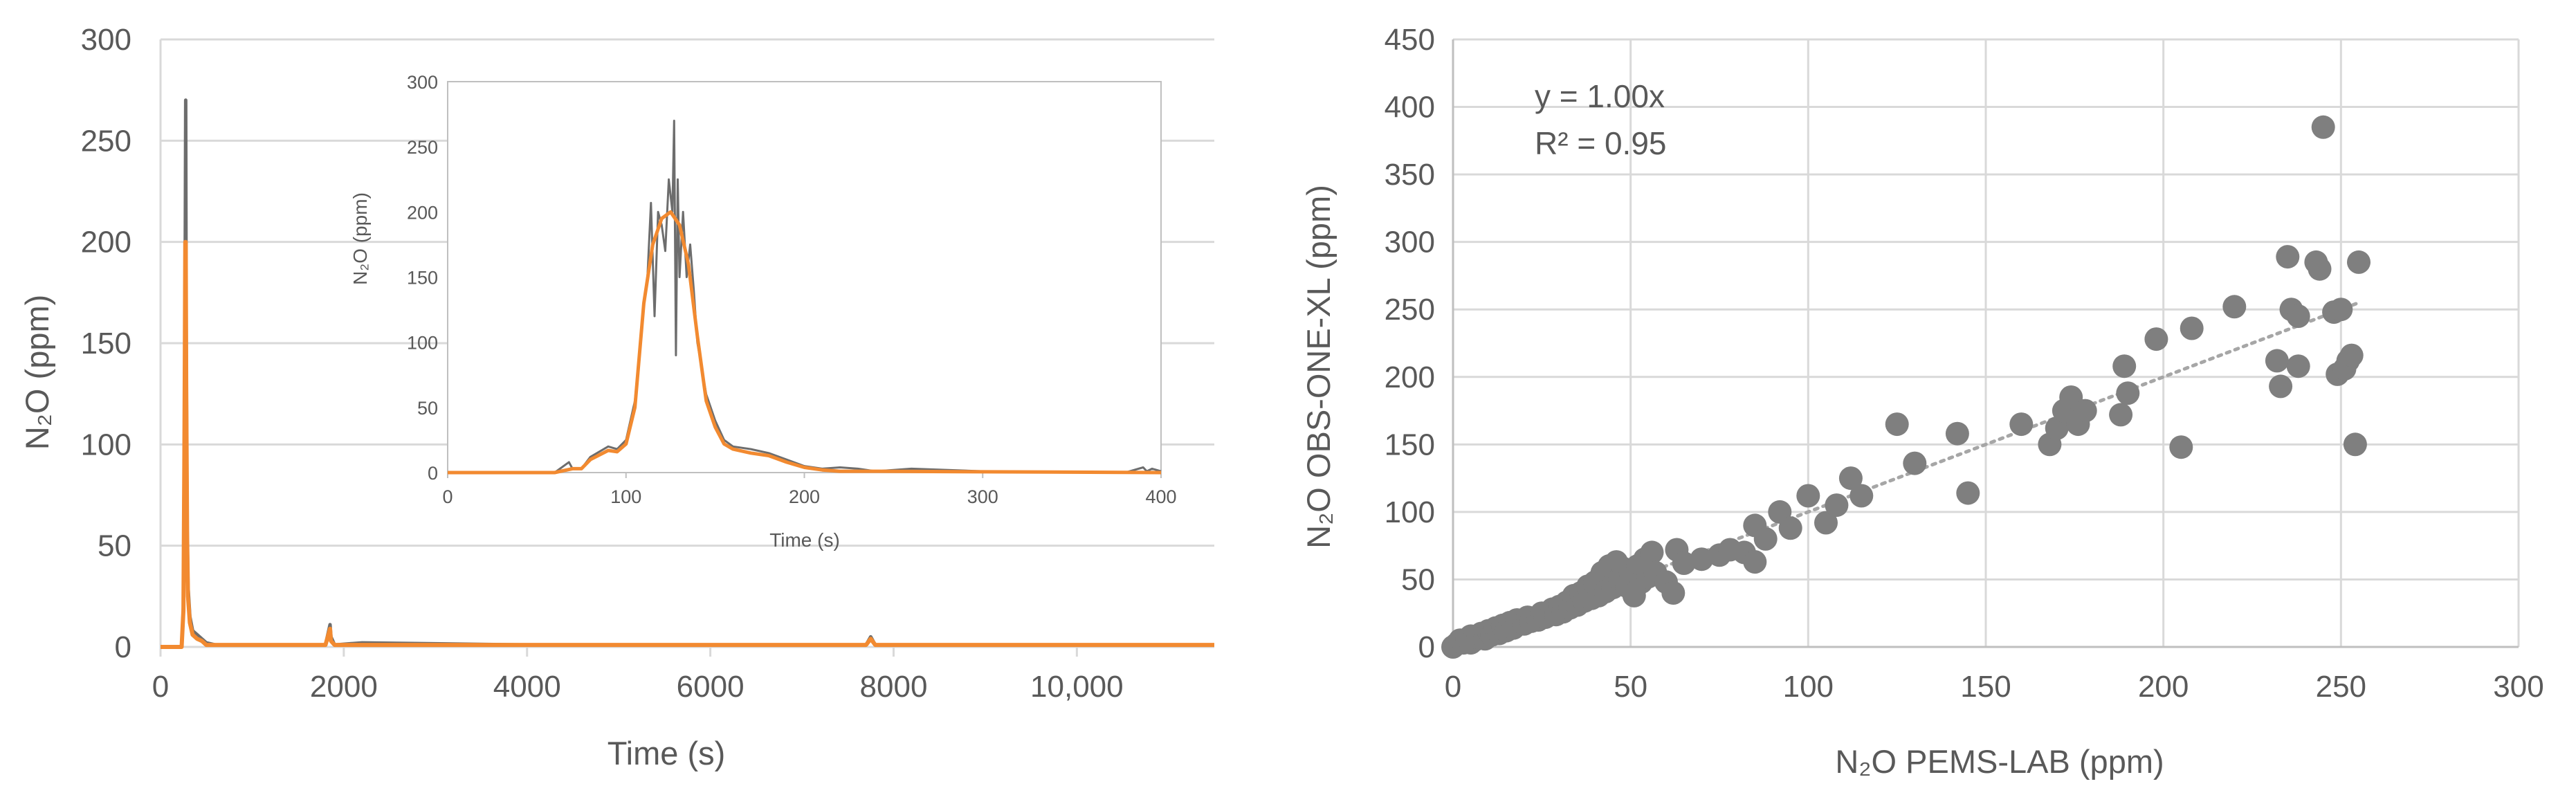 Image resolution: width=2576 pixels, height=804 pixels. Describe the element at coordinates (1986, 687) in the screenshot. I see `x-tick-label: 150` at that location.